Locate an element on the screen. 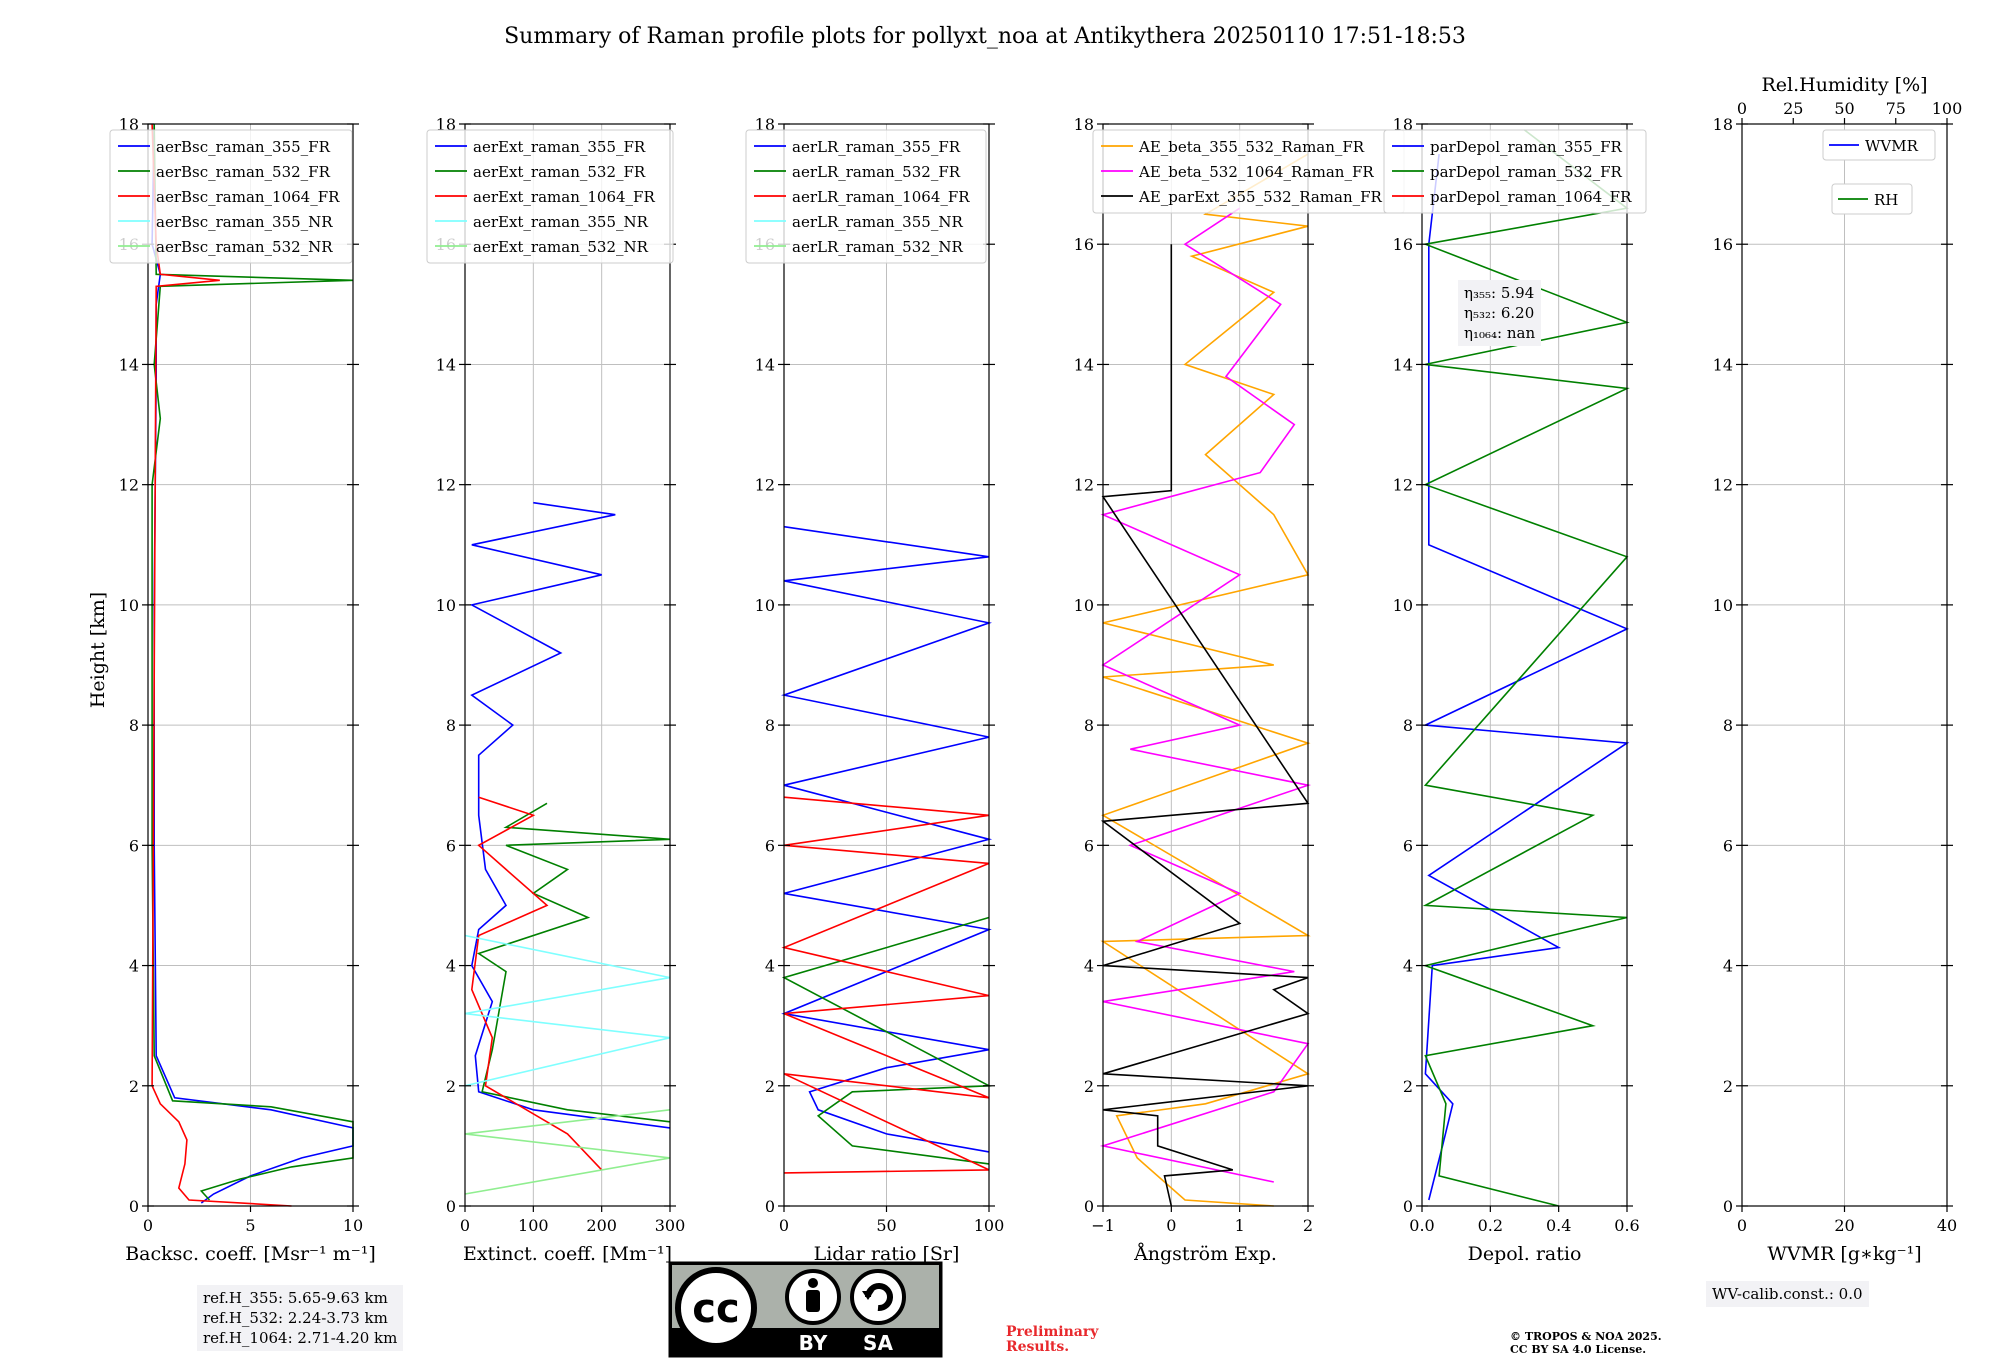 Image resolution: width=2000 pixels, height=1360 pixels. x-tick-label: 100 is located at coordinates (533, 1225).